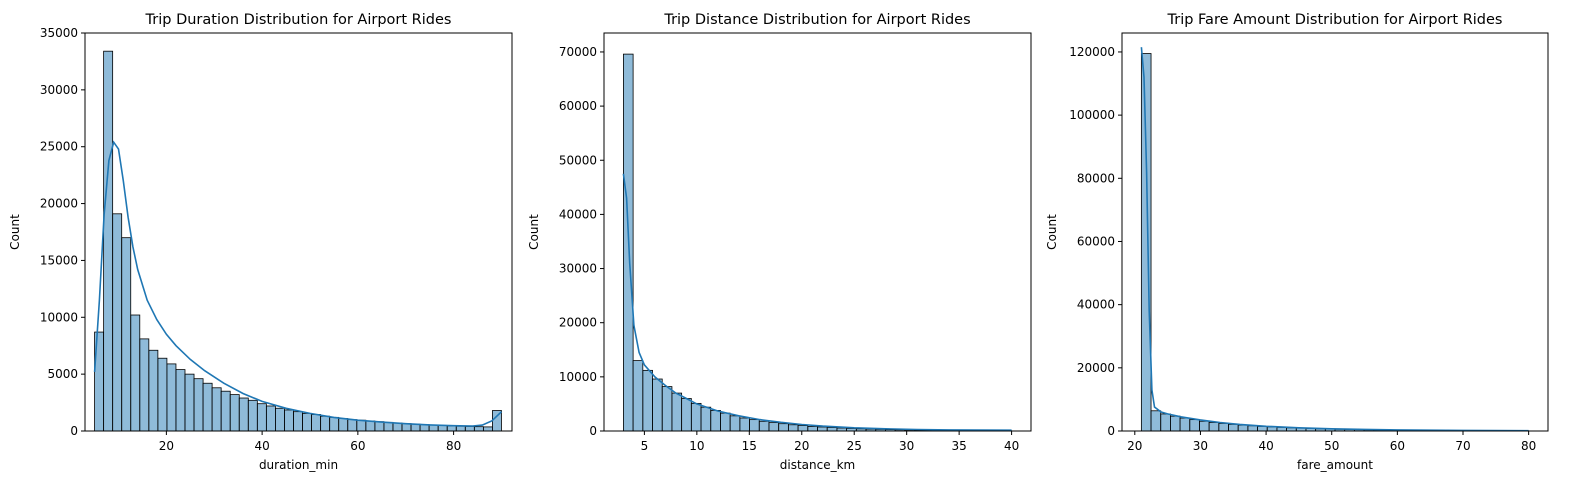 This screenshot has height=490, width=1590. Describe the element at coordinates (854, 446) in the screenshot. I see `x-tick-label: 25` at that location.